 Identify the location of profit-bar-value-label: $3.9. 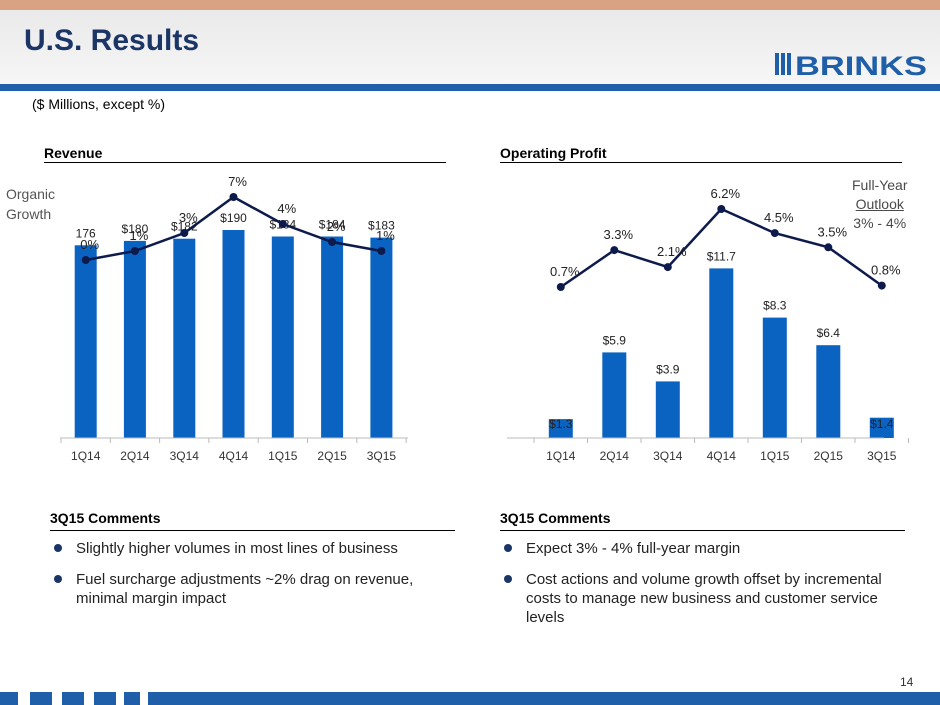
(668, 369).